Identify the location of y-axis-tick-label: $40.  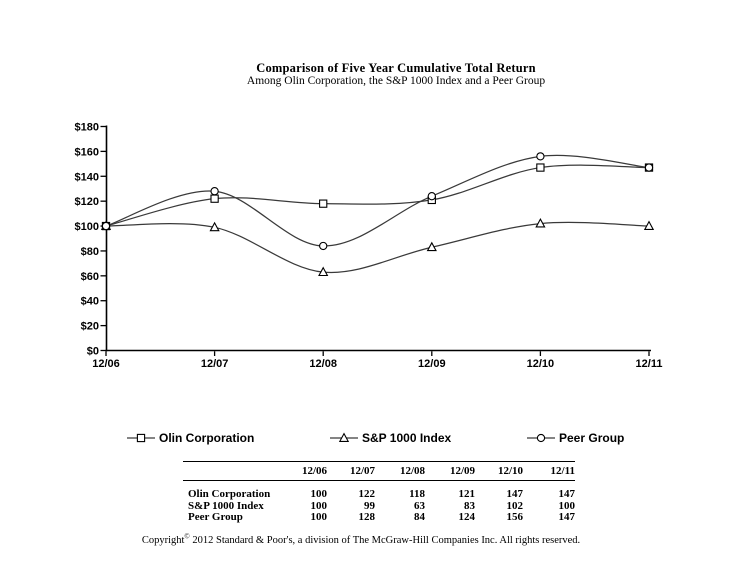
(90, 302).